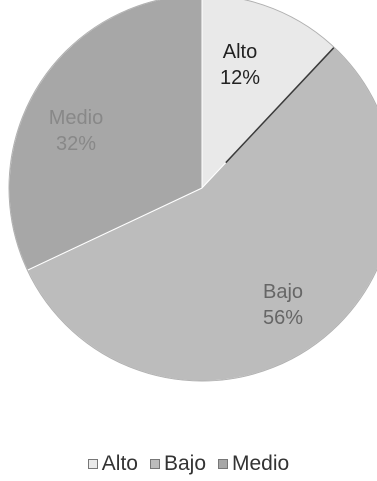  Describe the element at coordinates (240, 78) in the screenshot. I see `slice-value-alto: 12%` at that location.